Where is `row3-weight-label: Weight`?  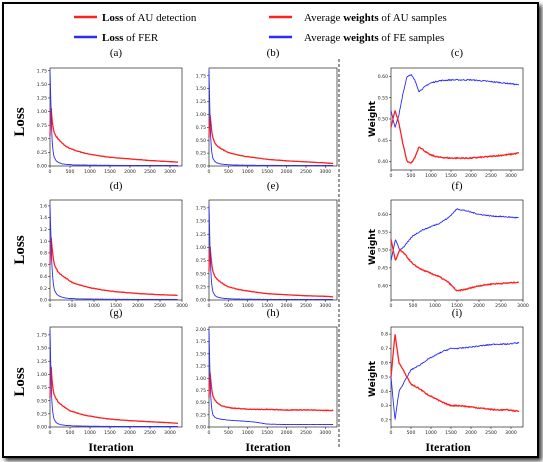
row3-weight-label: Weight is located at coordinates (373, 378).